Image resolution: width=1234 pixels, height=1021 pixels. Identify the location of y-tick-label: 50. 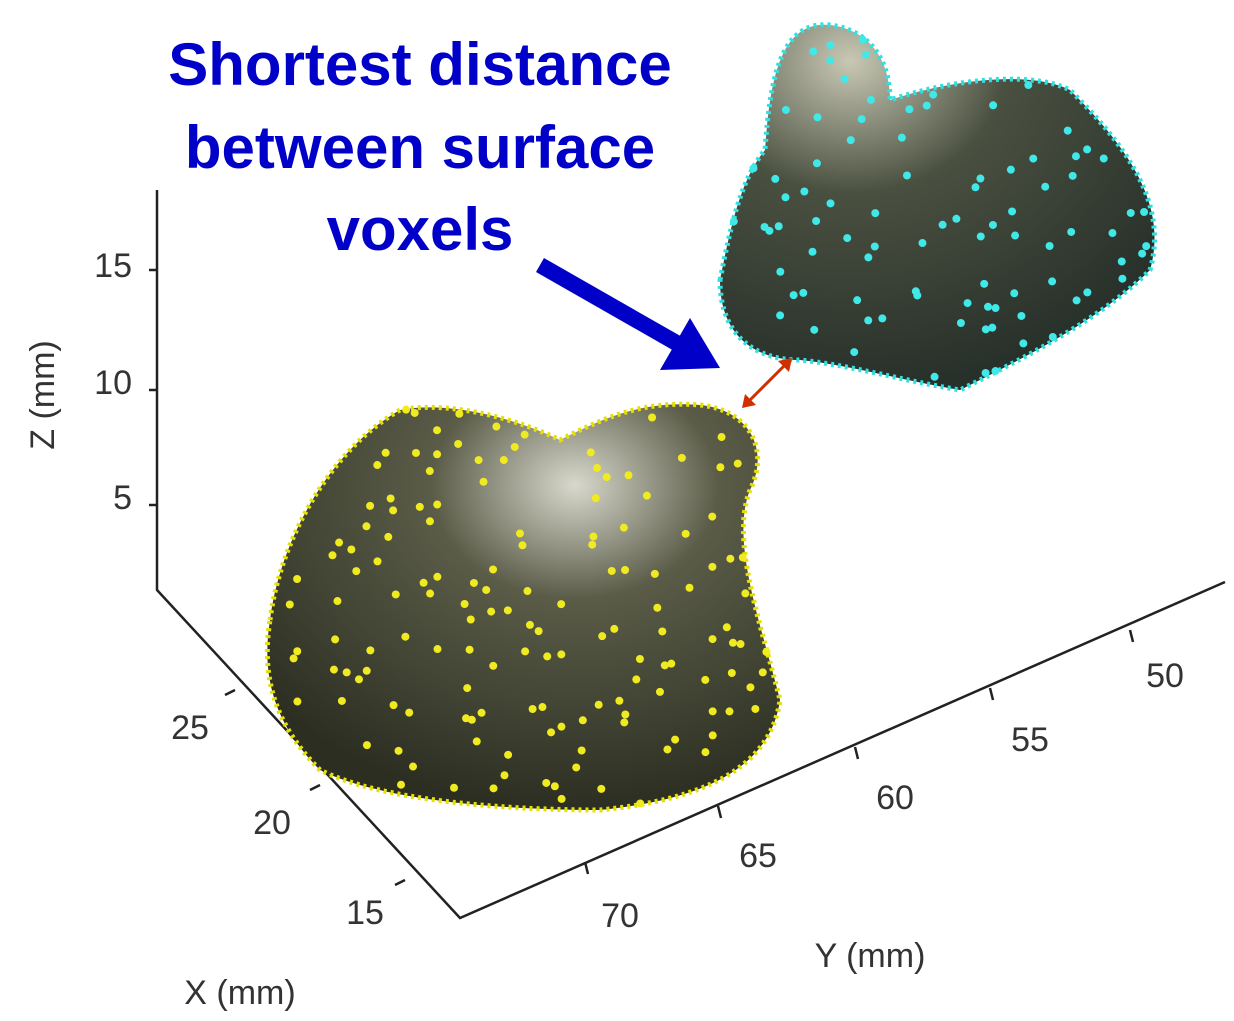
(1165, 676).